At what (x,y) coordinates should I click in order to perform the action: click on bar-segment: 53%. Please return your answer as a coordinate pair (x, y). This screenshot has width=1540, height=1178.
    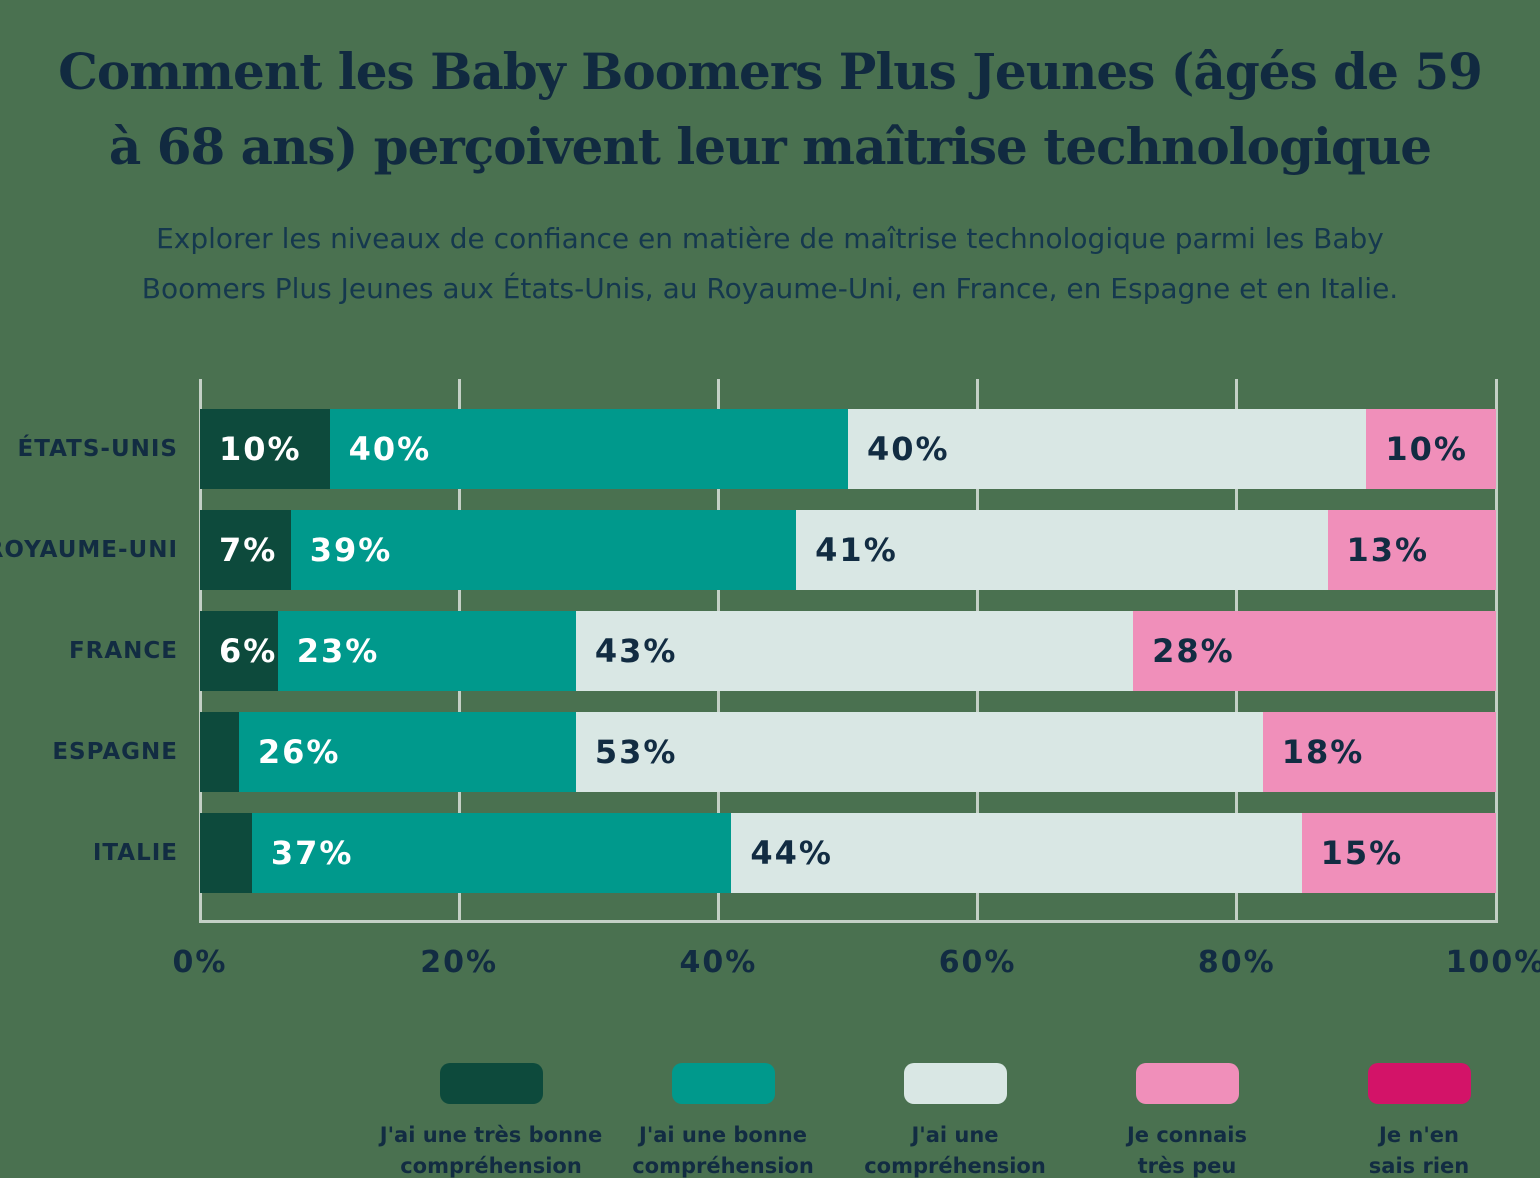
    Looking at the image, I should click on (919, 751).